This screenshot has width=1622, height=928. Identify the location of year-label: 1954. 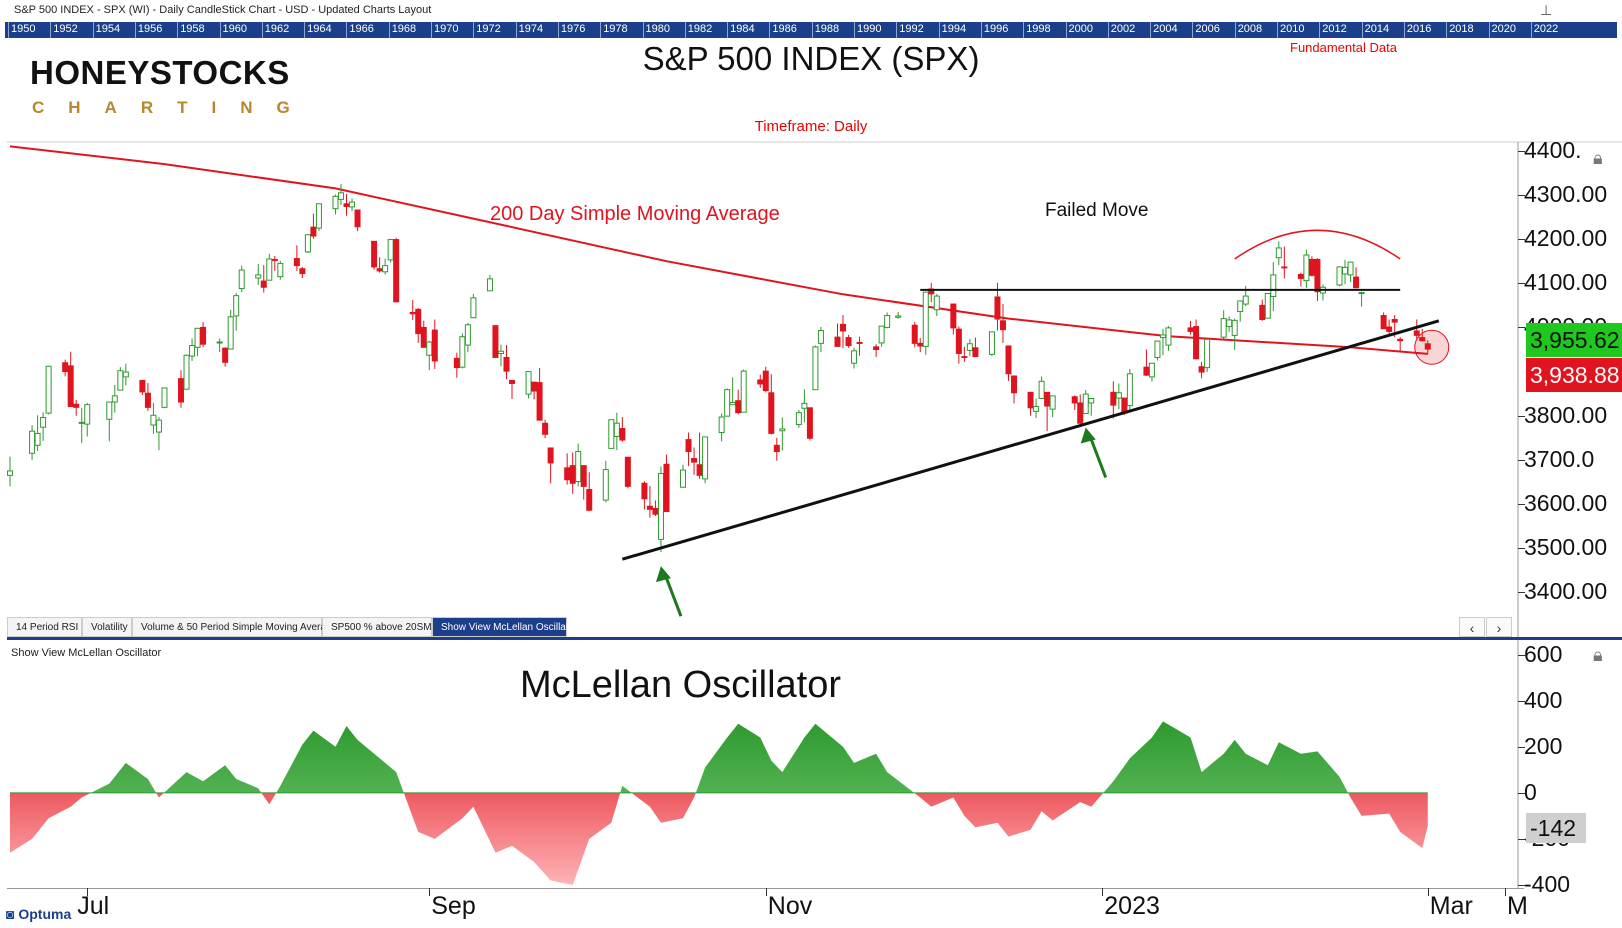
(108, 29).